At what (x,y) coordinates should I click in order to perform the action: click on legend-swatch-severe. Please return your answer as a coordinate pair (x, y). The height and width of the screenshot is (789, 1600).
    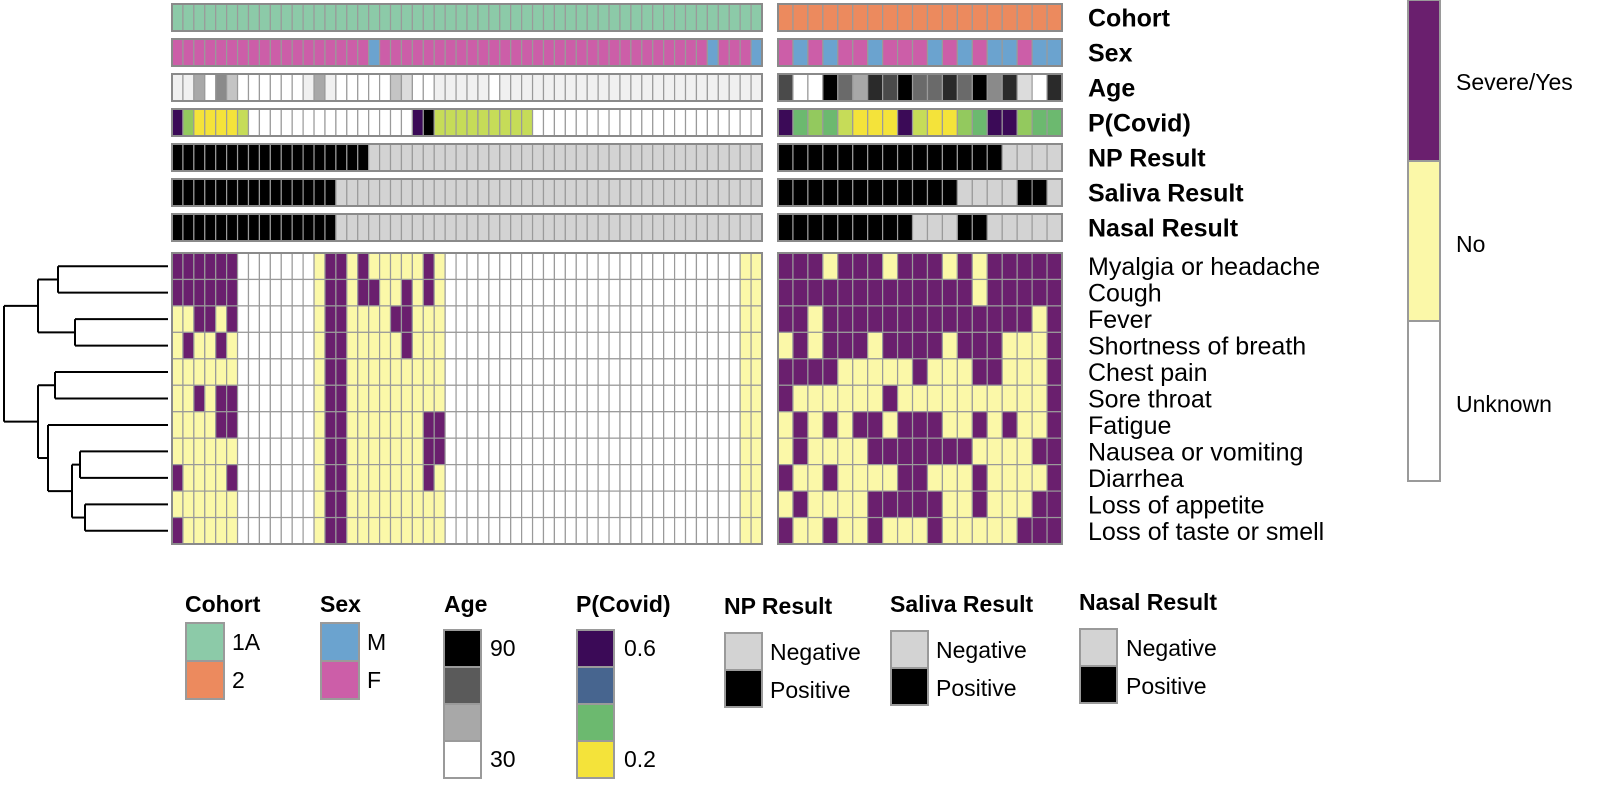
    Looking at the image, I should click on (1424, 81).